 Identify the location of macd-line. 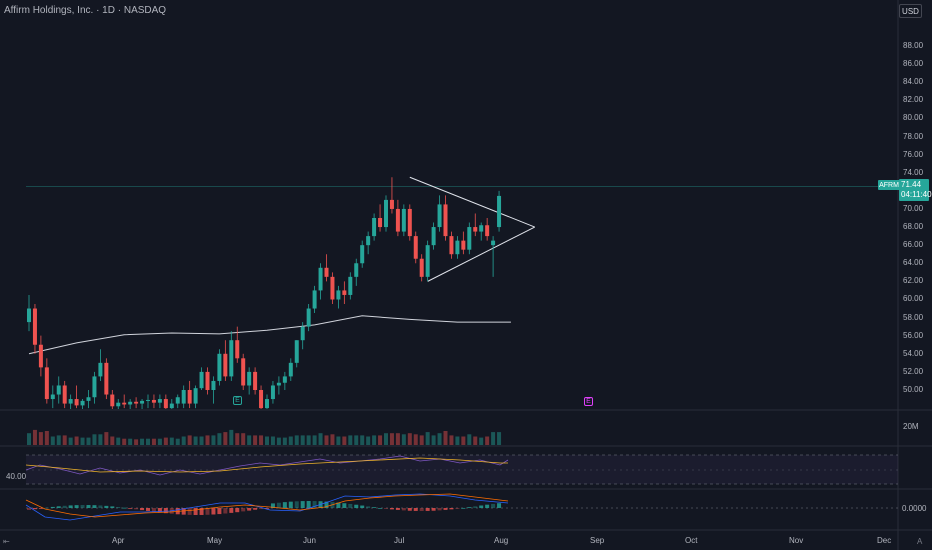
(267, 507).